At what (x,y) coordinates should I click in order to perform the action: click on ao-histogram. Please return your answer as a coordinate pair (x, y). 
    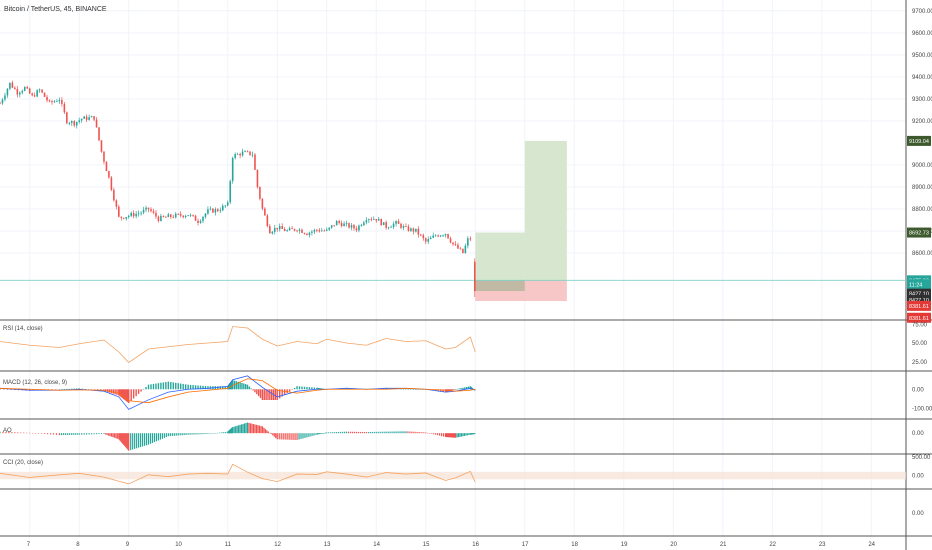
    Looking at the image, I should click on (238, 436).